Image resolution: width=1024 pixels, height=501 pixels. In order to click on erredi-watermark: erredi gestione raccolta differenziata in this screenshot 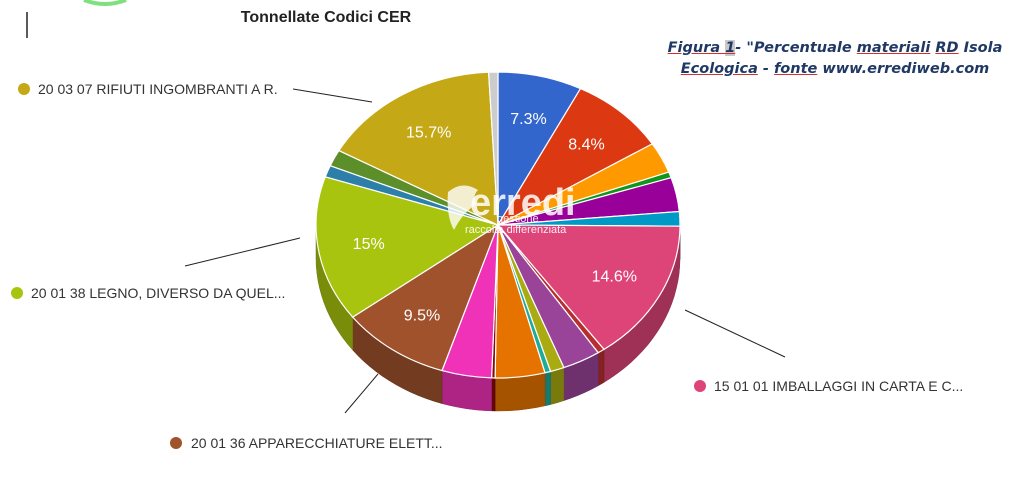, I will do `click(511, 209)`.